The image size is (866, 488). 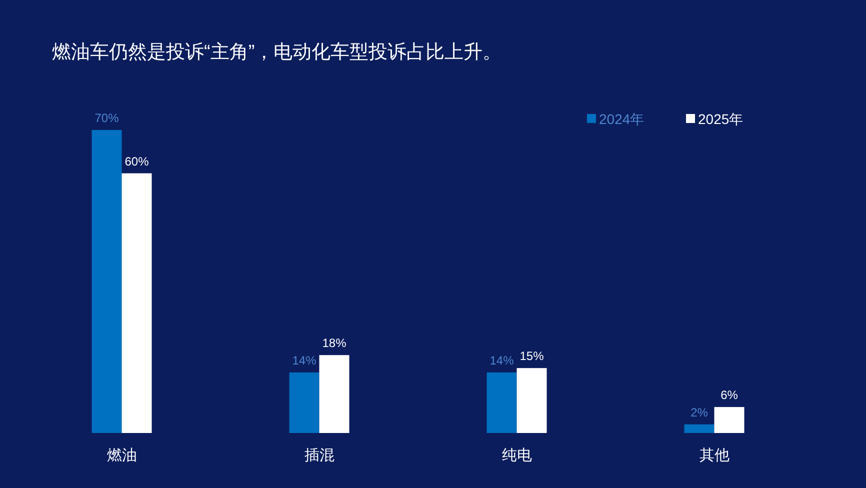 I want to click on title: 燃油车仍然是投诉“主角”，电动化车型投诉占比上升。, so click(x=277, y=52).